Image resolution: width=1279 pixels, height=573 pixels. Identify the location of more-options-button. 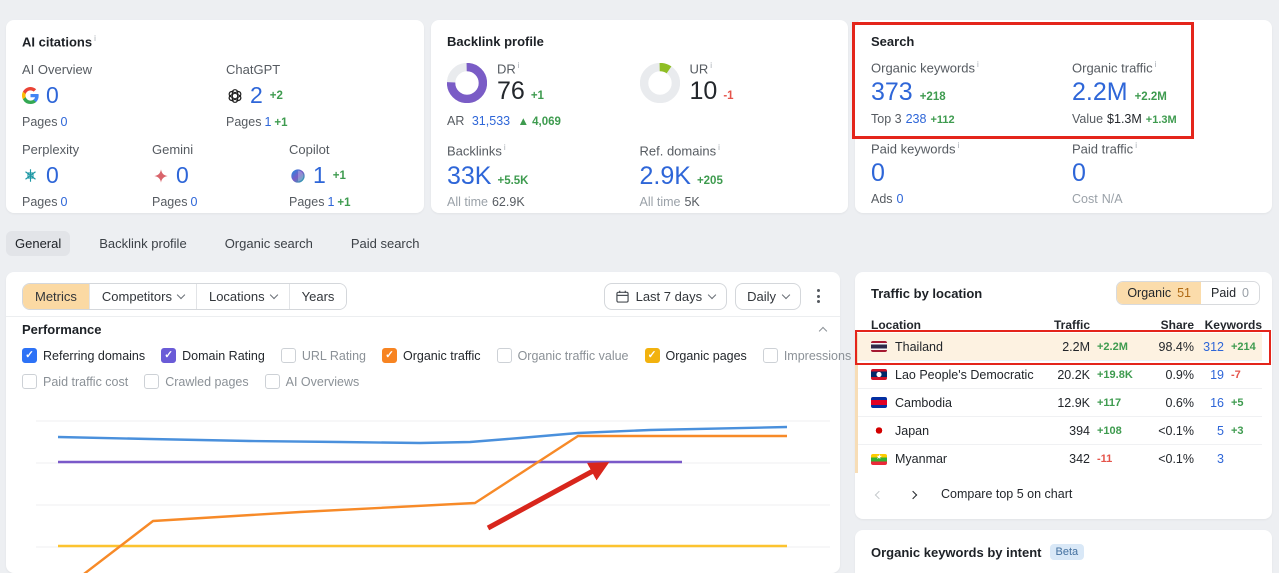
(818, 296).